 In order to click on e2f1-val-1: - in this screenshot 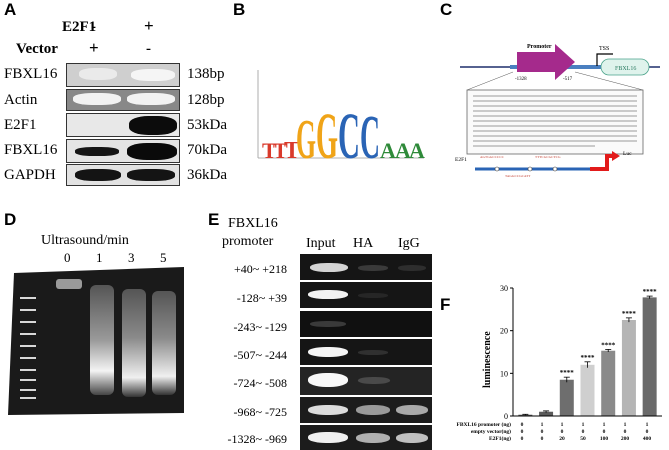, I will do `click(93, 27)`.